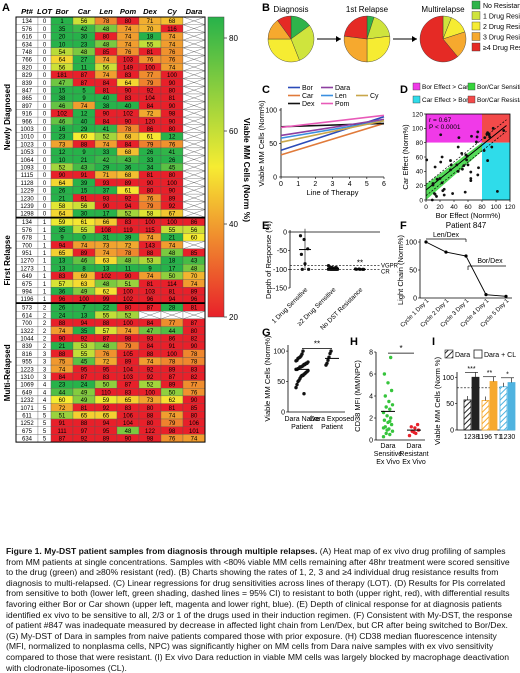  Describe the element at coordinates (128, 115) in the screenshot. I see `heatmap-value: 102` at that location.